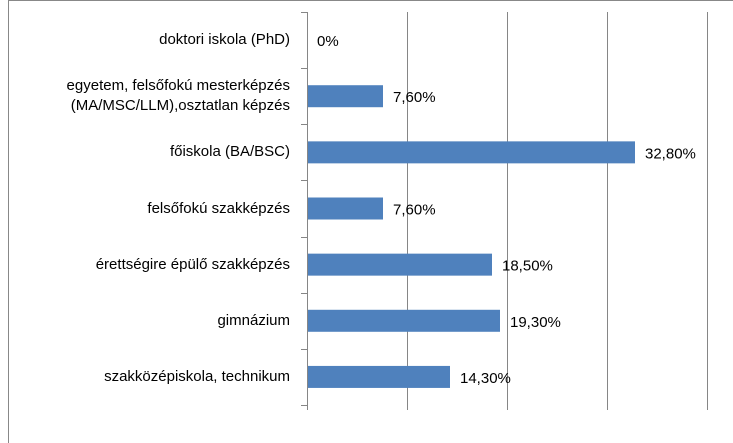  Describe the element at coordinates (229, 152) in the screenshot. I see `y-tick-label: főiskola (BA/BSC)` at that location.